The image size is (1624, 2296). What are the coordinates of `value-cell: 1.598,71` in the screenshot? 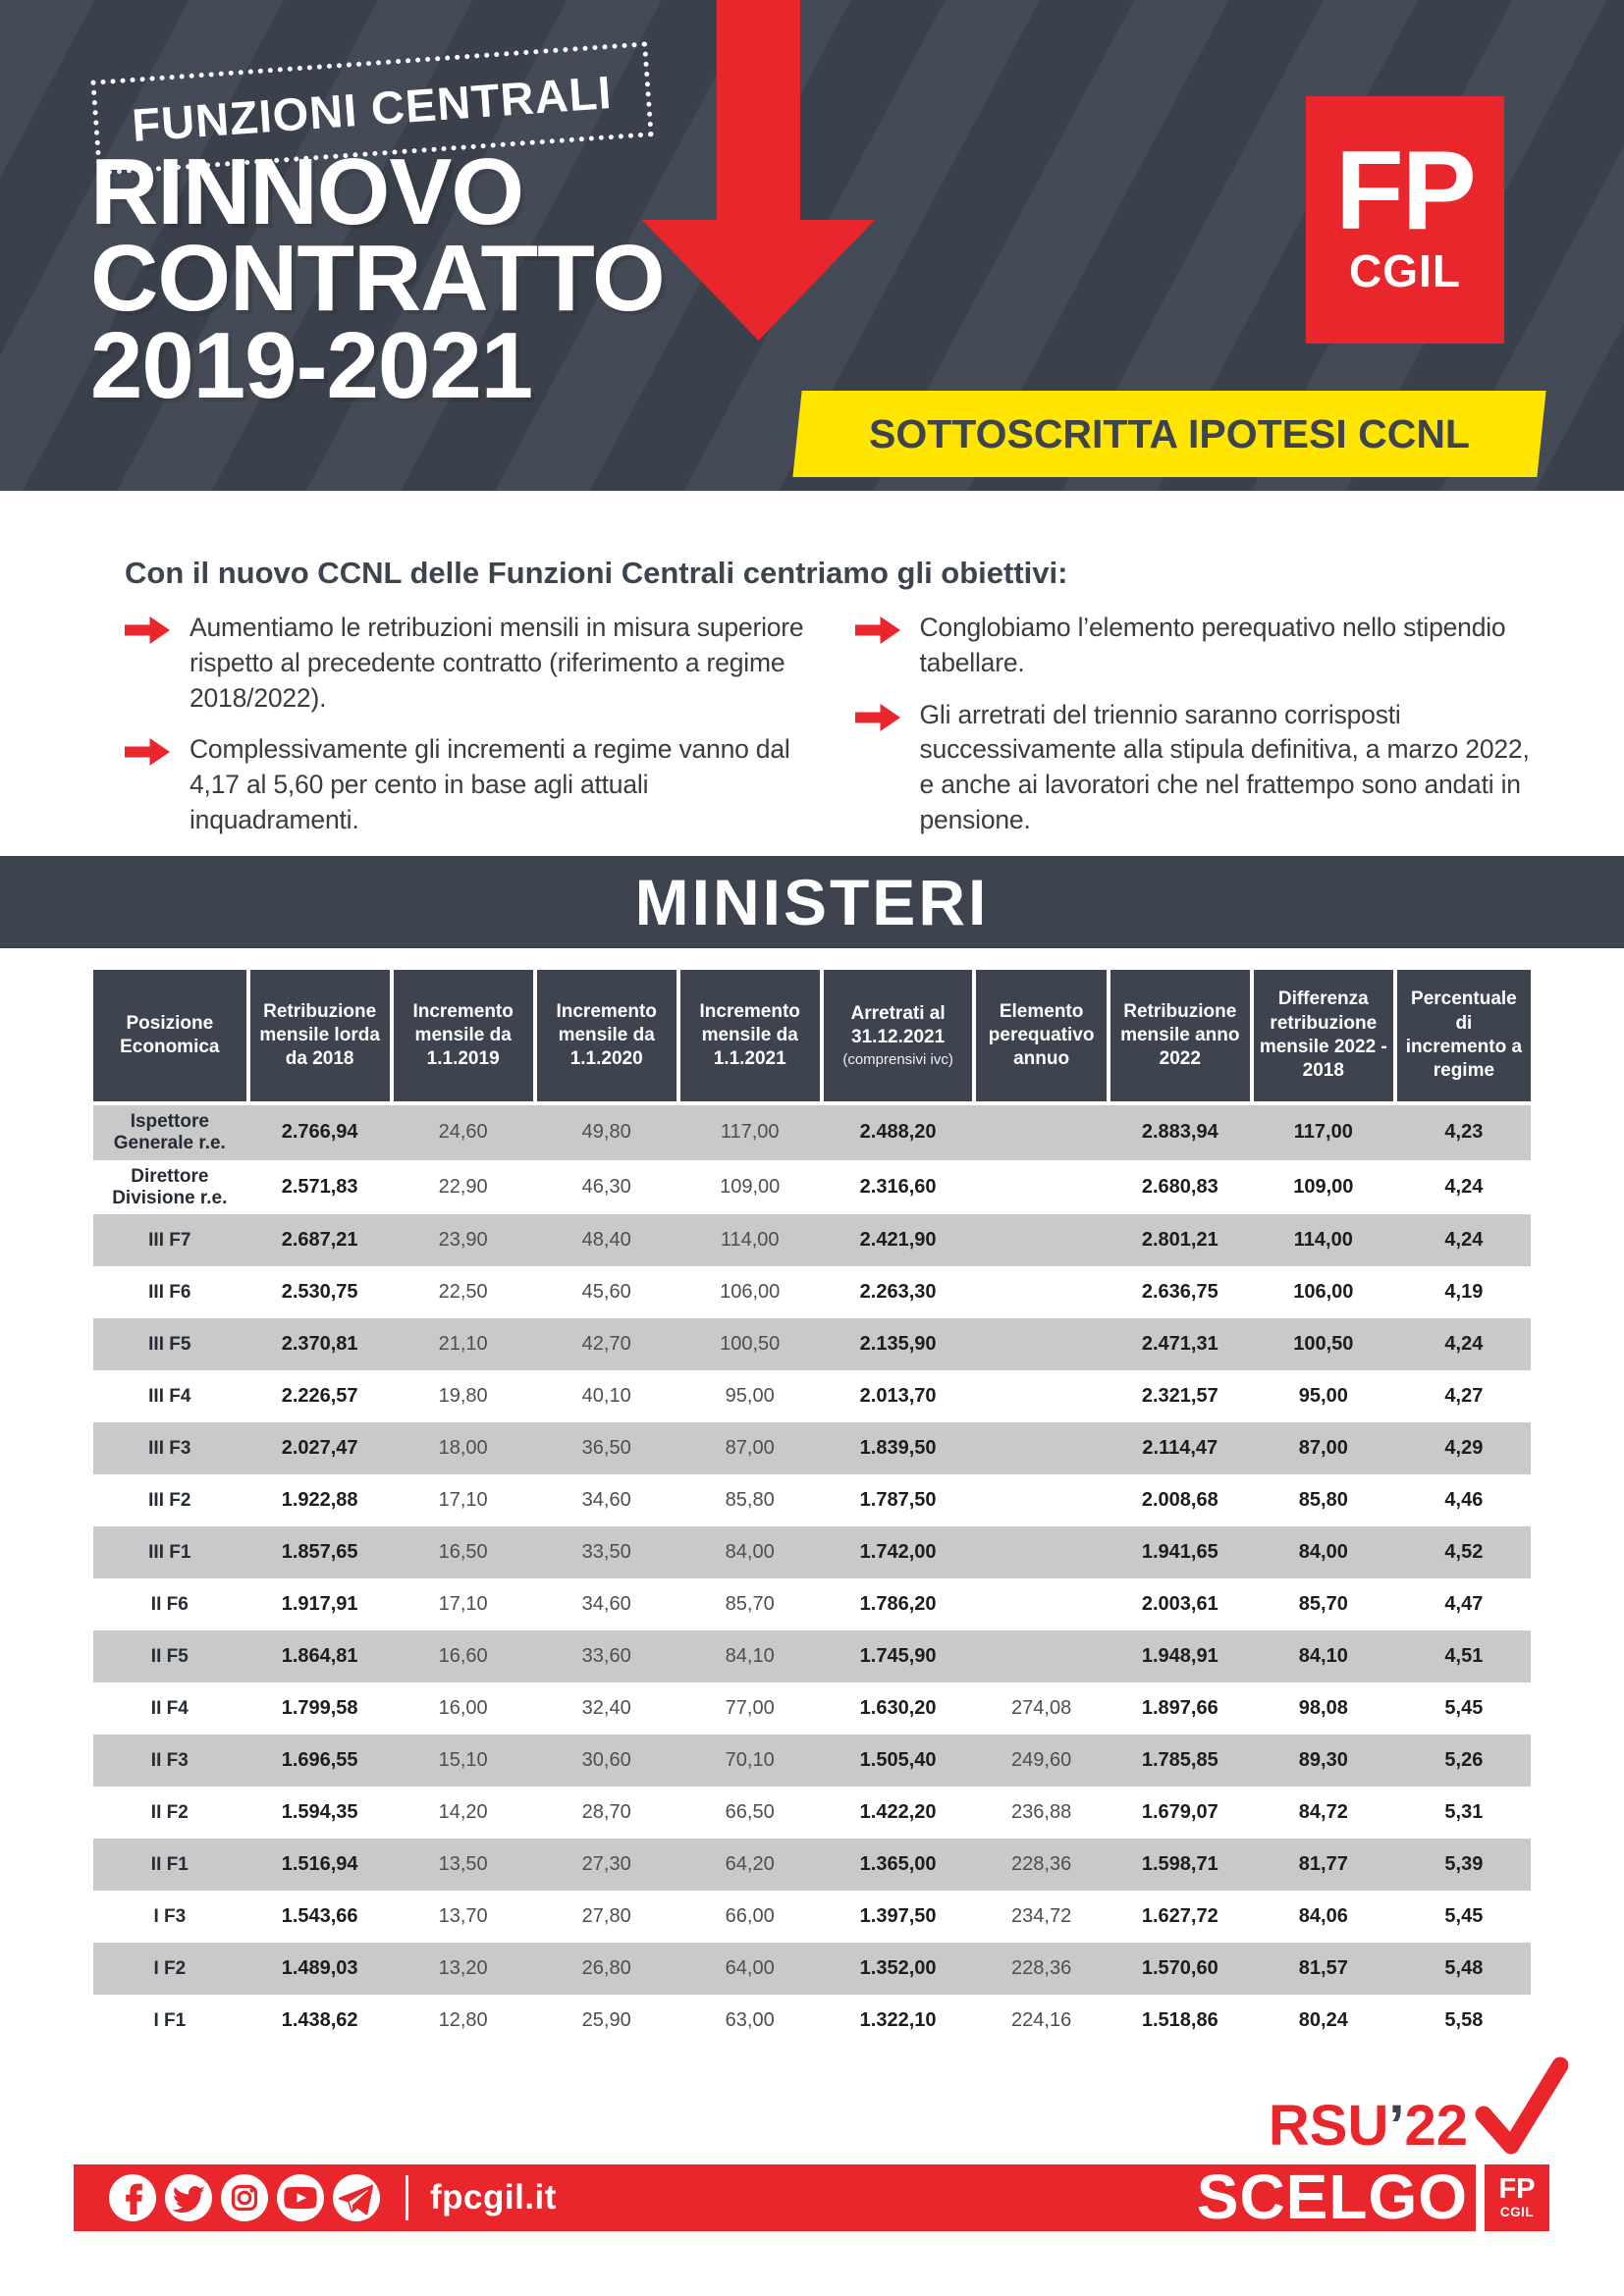 It's located at (1179, 1865).